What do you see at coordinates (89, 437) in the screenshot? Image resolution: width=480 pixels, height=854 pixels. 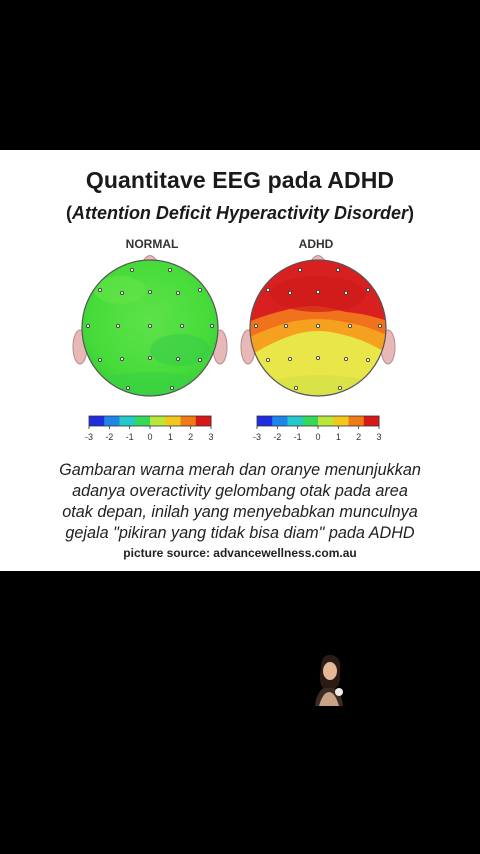 I see `normal-scale-tick-label: -3` at bounding box center [89, 437].